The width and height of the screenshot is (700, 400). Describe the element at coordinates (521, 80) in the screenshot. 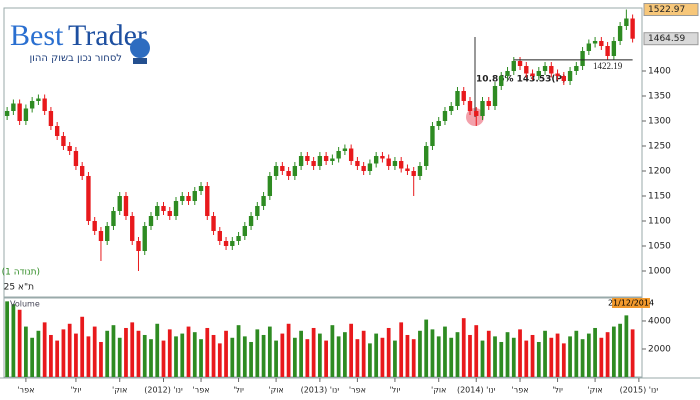

I see `change-annotation: 10.86% 143.53(P)` at that location.